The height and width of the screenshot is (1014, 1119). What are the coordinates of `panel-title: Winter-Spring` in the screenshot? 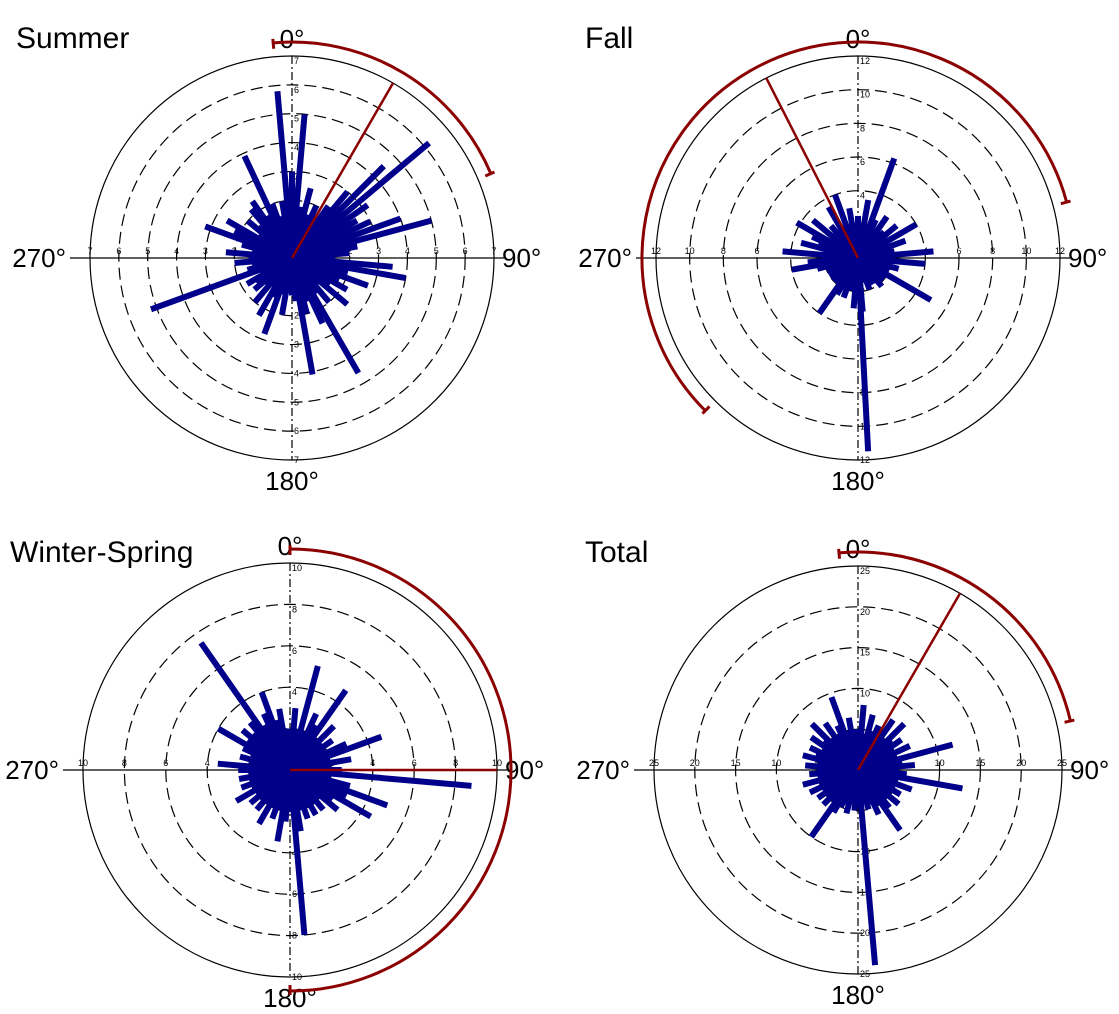 It's located at (101, 552).